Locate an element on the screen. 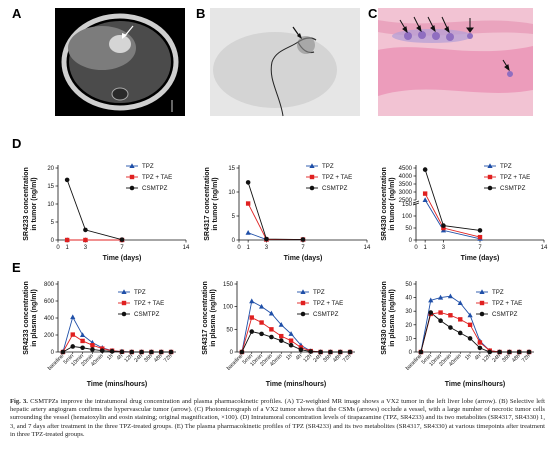 The image size is (553, 458). y-tick-label: 4500 is located at coordinates (406, 169).